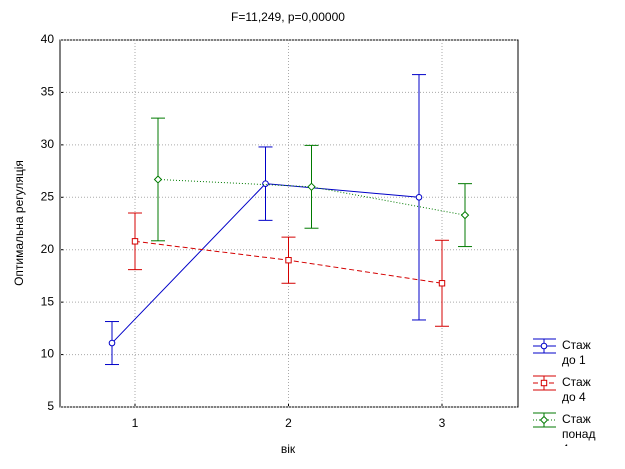 This screenshot has width=625, height=469. Describe the element at coordinates (48, 301) in the screenshot. I see `y-tick-label: 15` at that location.